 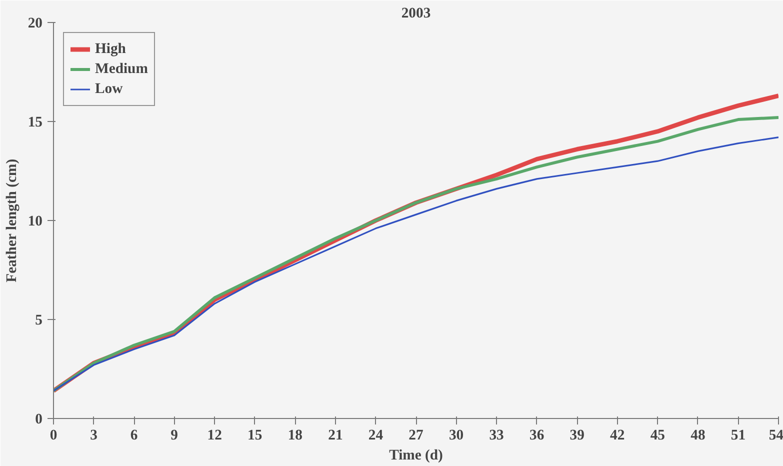 What do you see at coordinates (38, 420) in the screenshot?
I see `y-tick-label: 0` at bounding box center [38, 420].